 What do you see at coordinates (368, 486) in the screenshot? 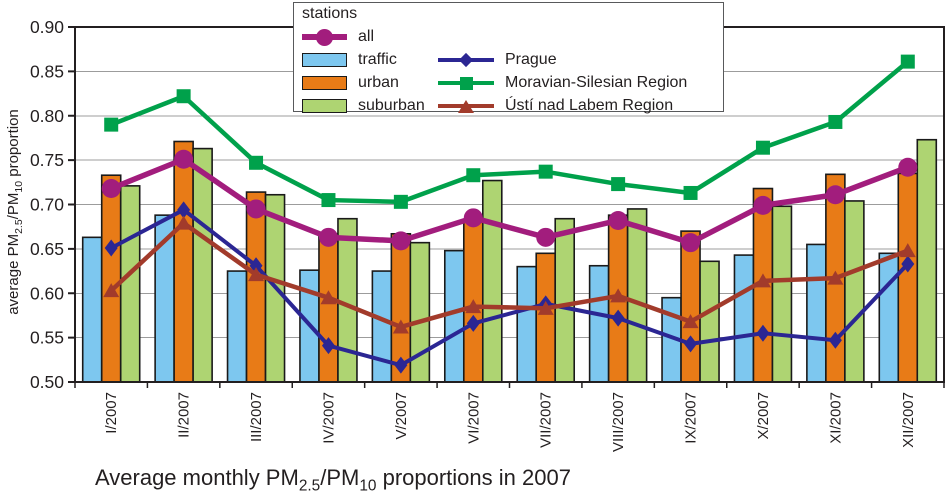
I see `caption-sub2: 10` at bounding box center [368, 486].